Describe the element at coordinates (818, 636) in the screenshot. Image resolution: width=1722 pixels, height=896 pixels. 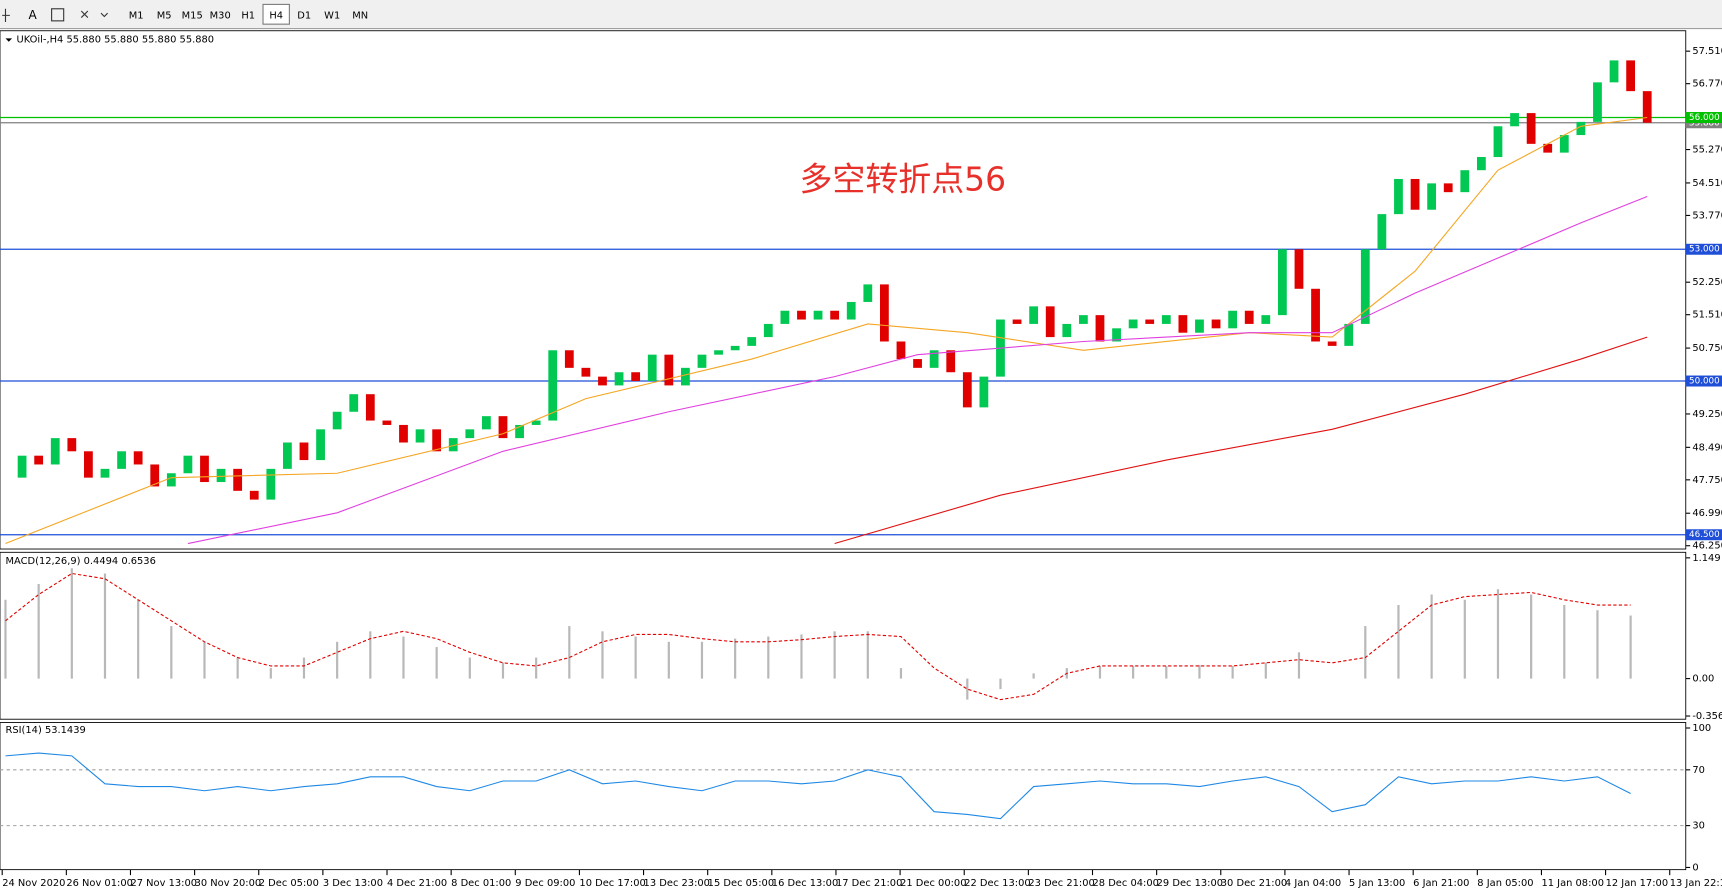
I see `macd-signal` at that location.